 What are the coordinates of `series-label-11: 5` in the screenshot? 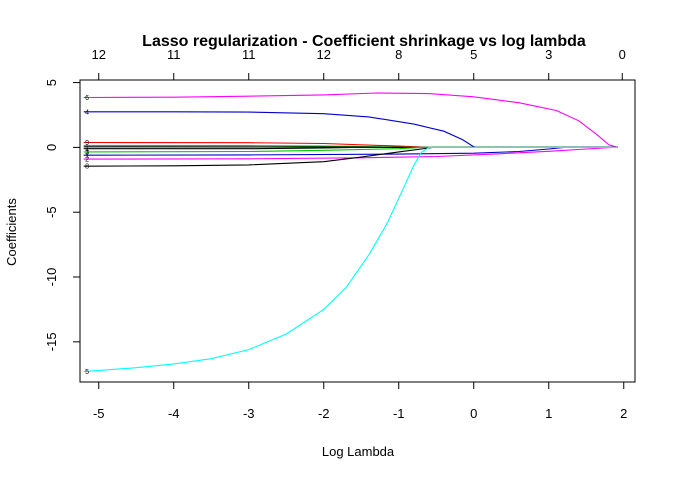 It's located at (87, 372).